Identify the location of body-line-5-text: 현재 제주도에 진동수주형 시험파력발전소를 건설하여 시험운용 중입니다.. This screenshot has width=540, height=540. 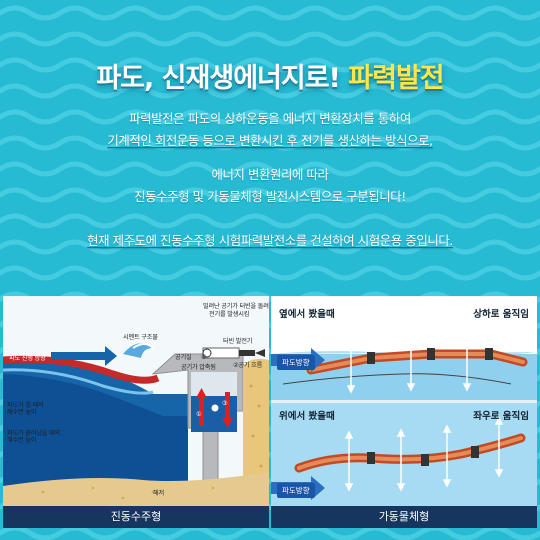
(270, 240).